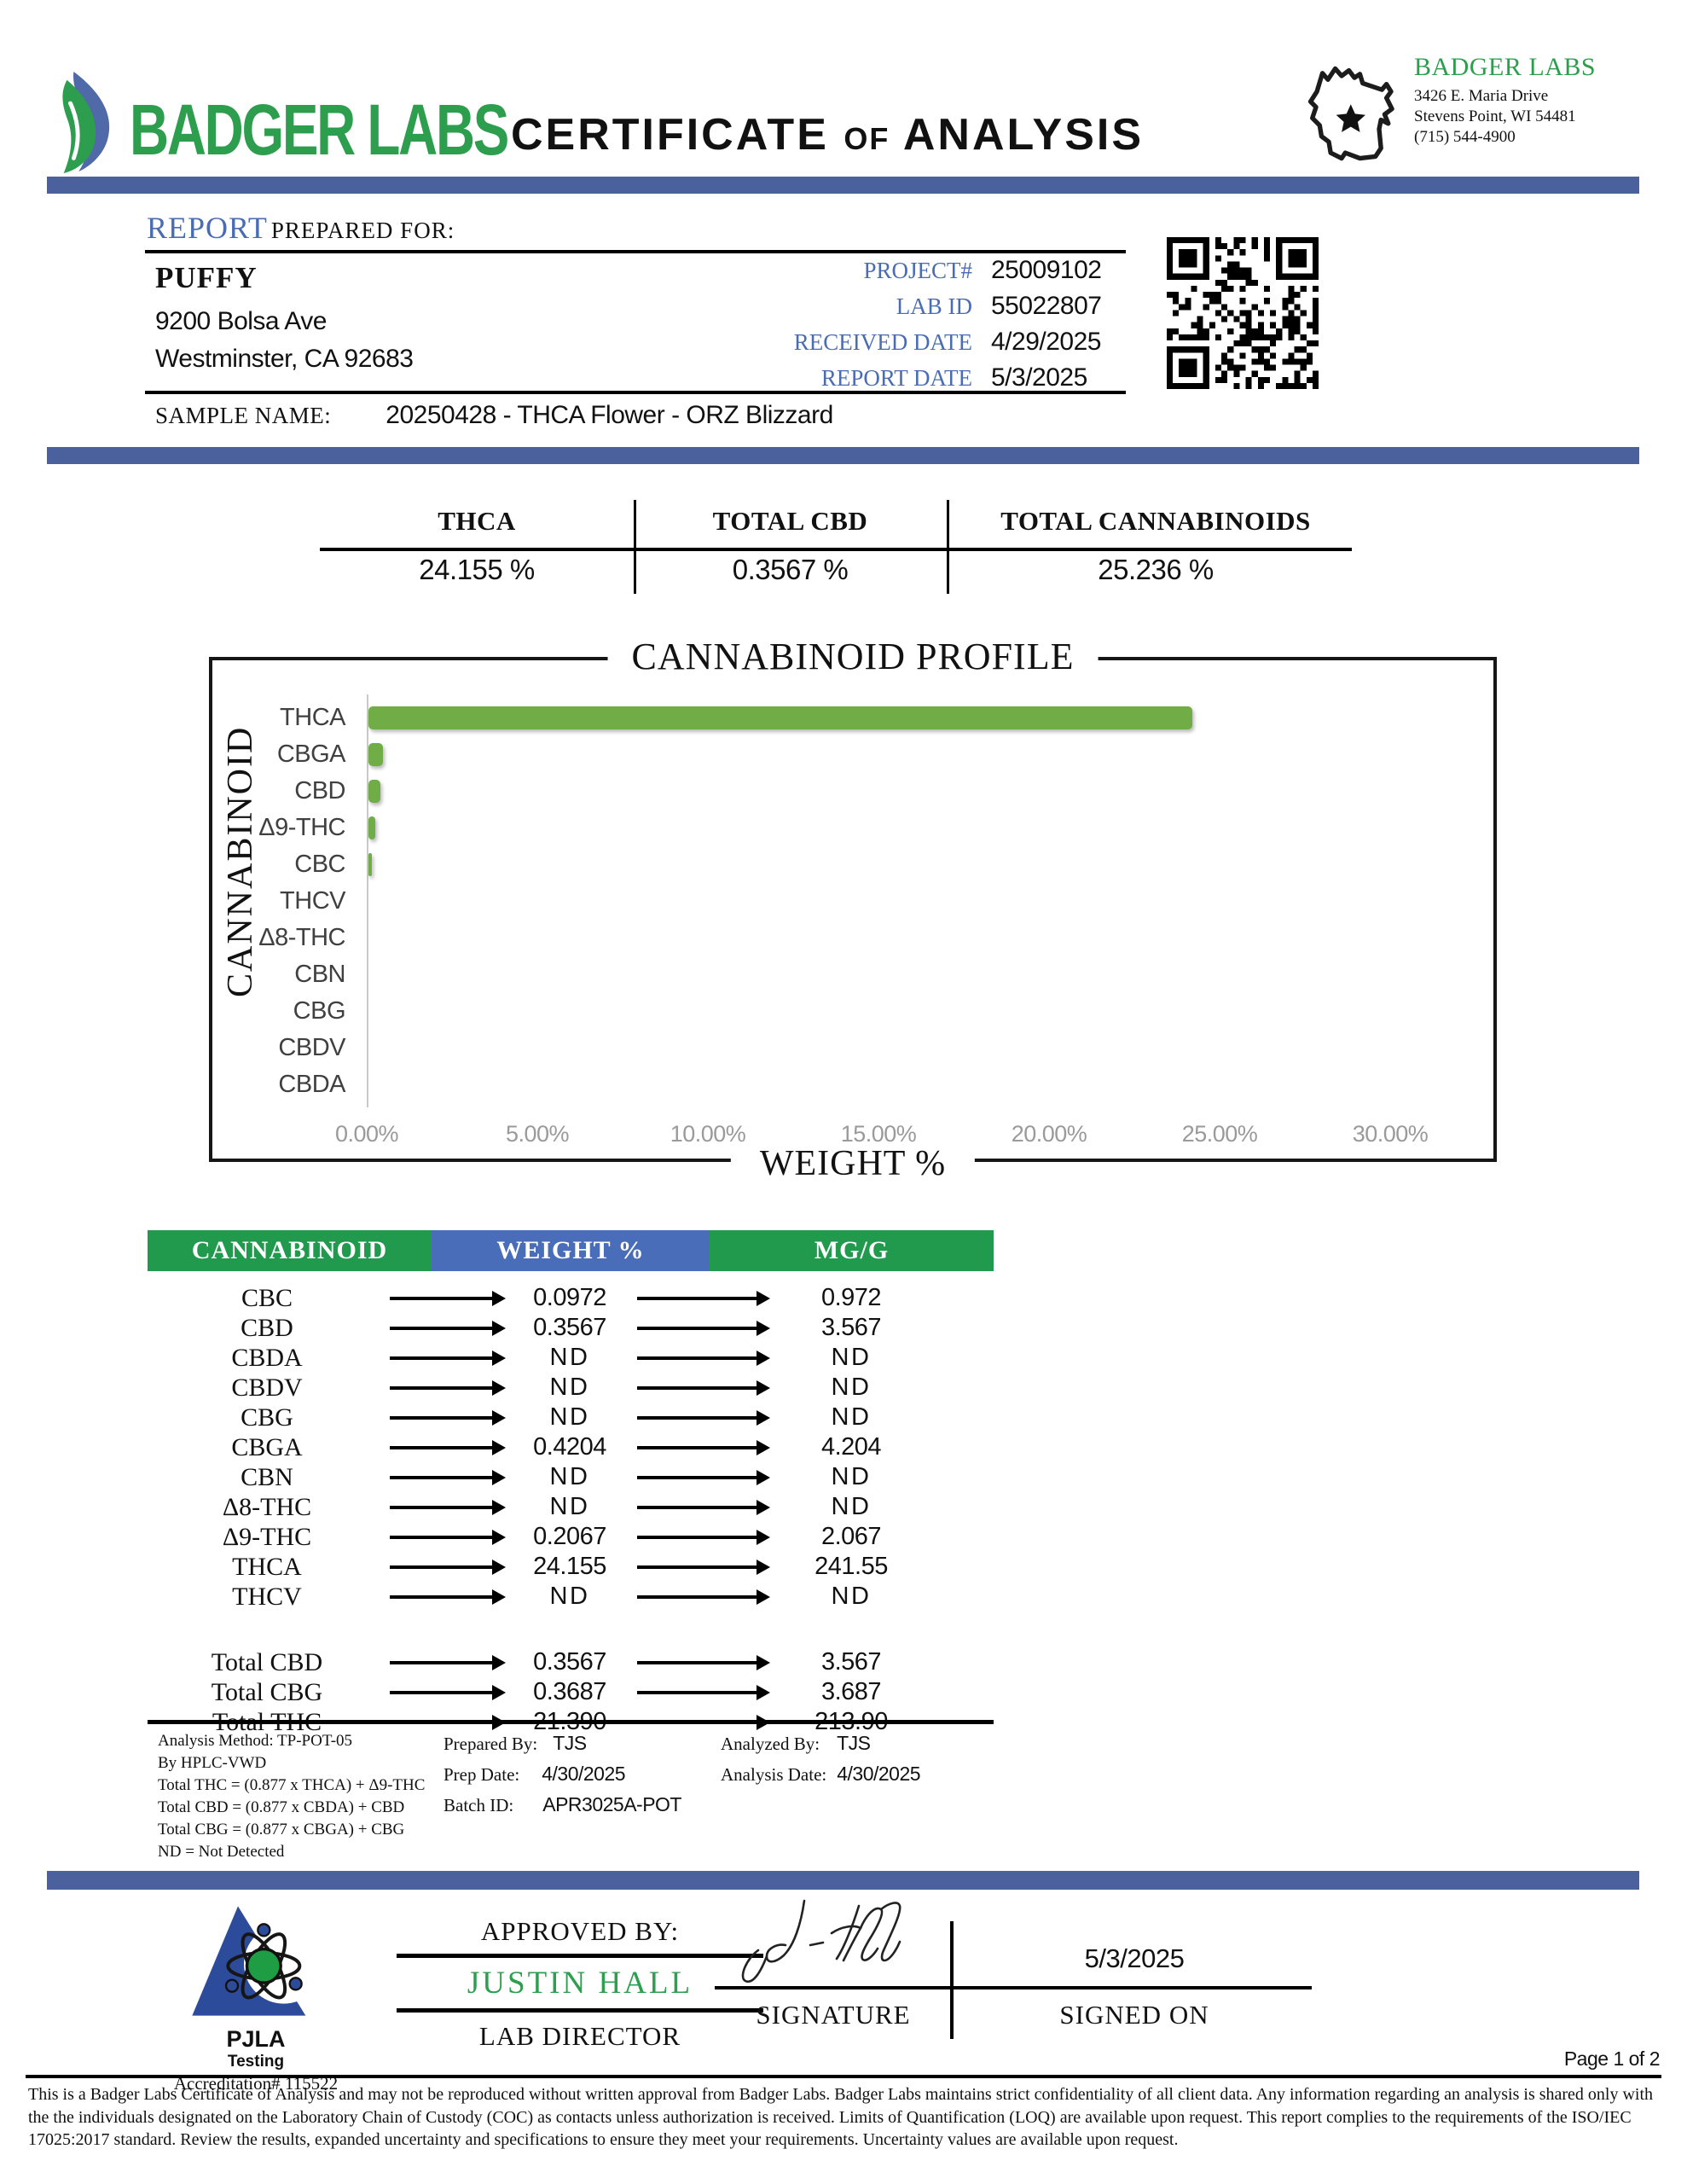  Describe the element at coordinates (1046, 342) in the screenshot. I see `received-date-value: 4/29/2025` at that location.